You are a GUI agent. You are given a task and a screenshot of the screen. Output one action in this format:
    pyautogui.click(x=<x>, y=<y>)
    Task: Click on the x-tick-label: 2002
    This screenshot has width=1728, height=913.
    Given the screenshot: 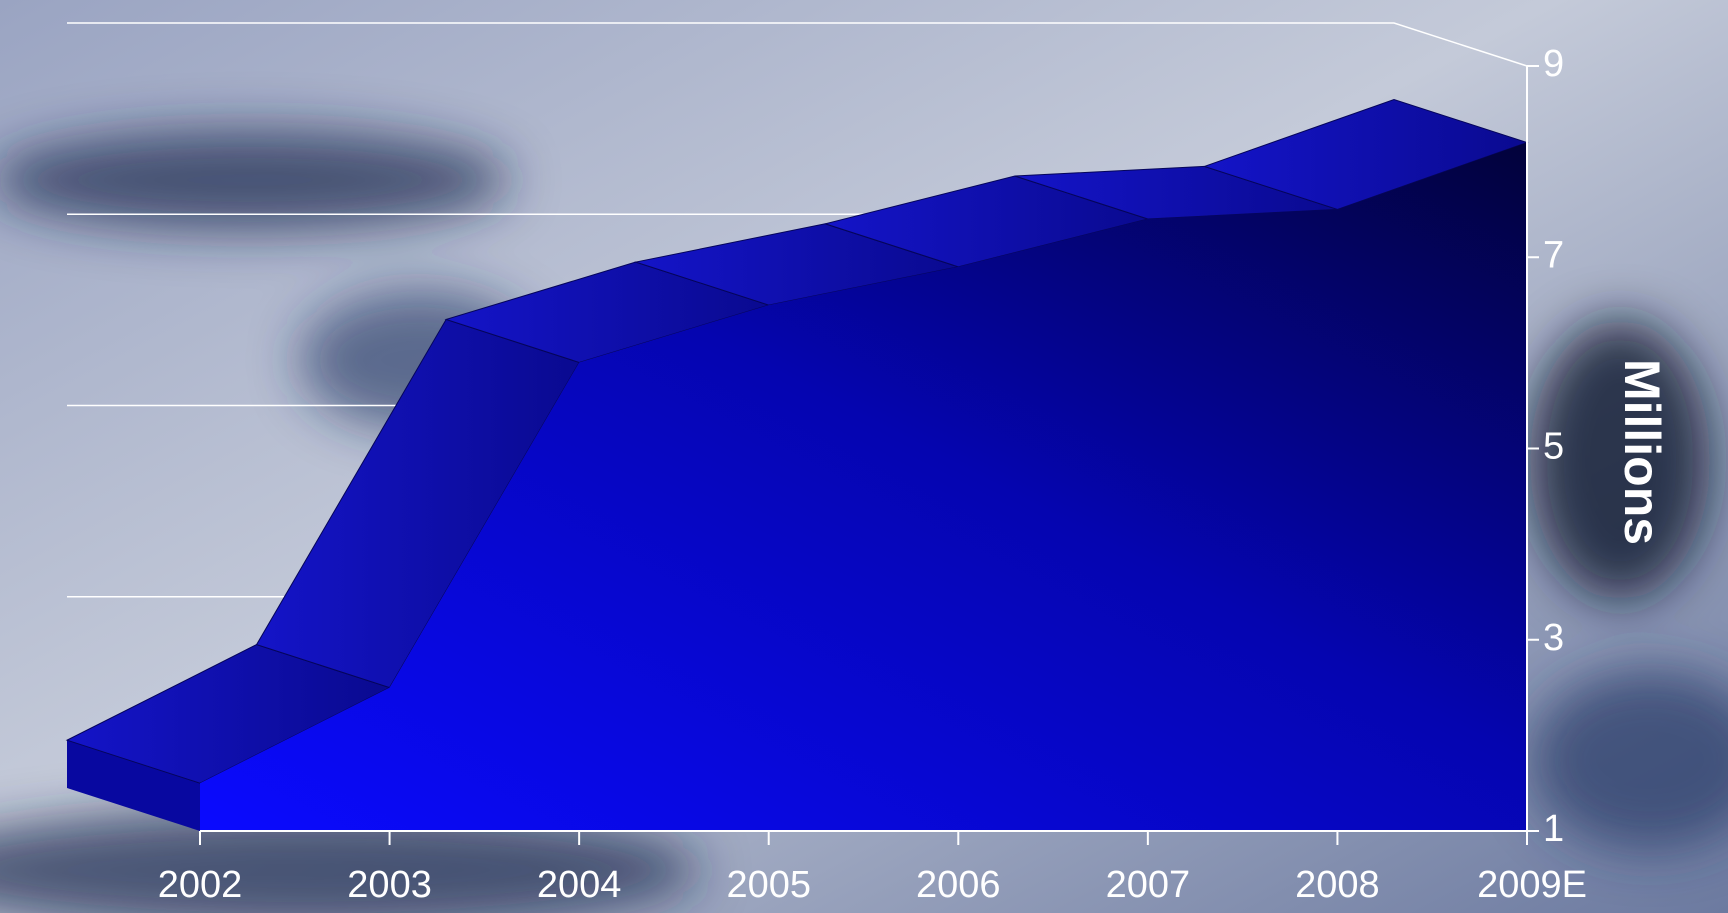 What is the action you would take?
    pyautogui.click(x=200, y=885)
    